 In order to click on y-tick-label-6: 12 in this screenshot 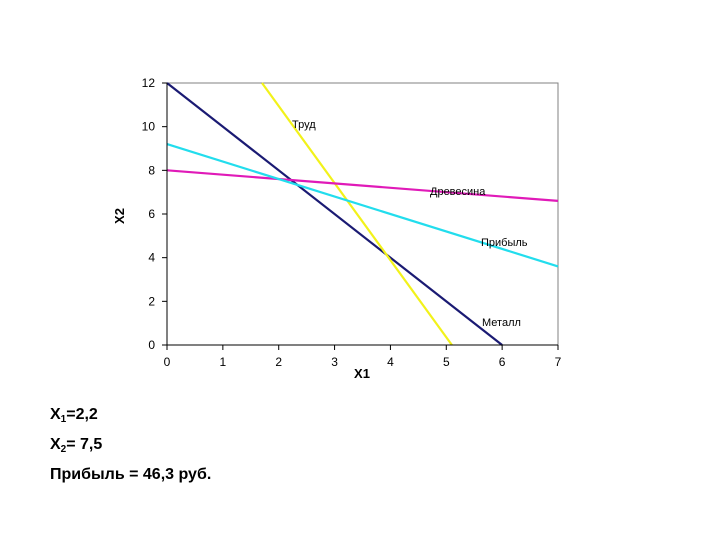, I will do `click(149, 83)`.